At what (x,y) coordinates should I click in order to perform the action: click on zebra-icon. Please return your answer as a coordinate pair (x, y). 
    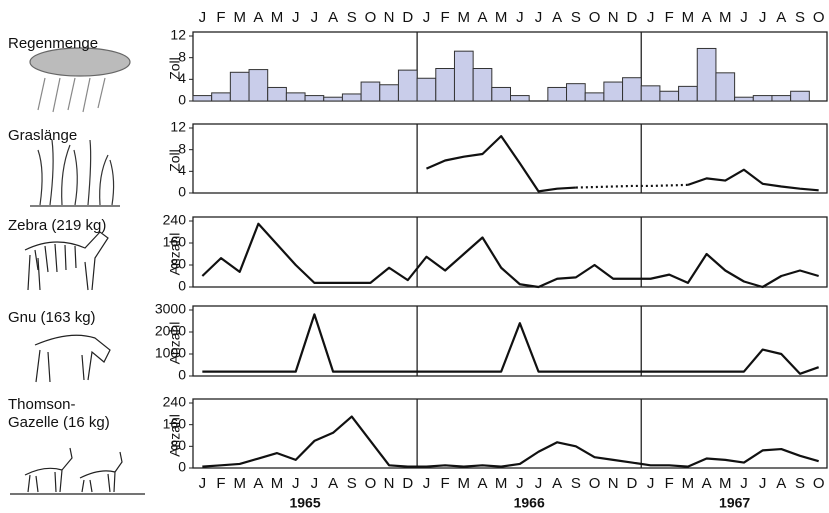
    Looking at the image, I should click on (66, 261).